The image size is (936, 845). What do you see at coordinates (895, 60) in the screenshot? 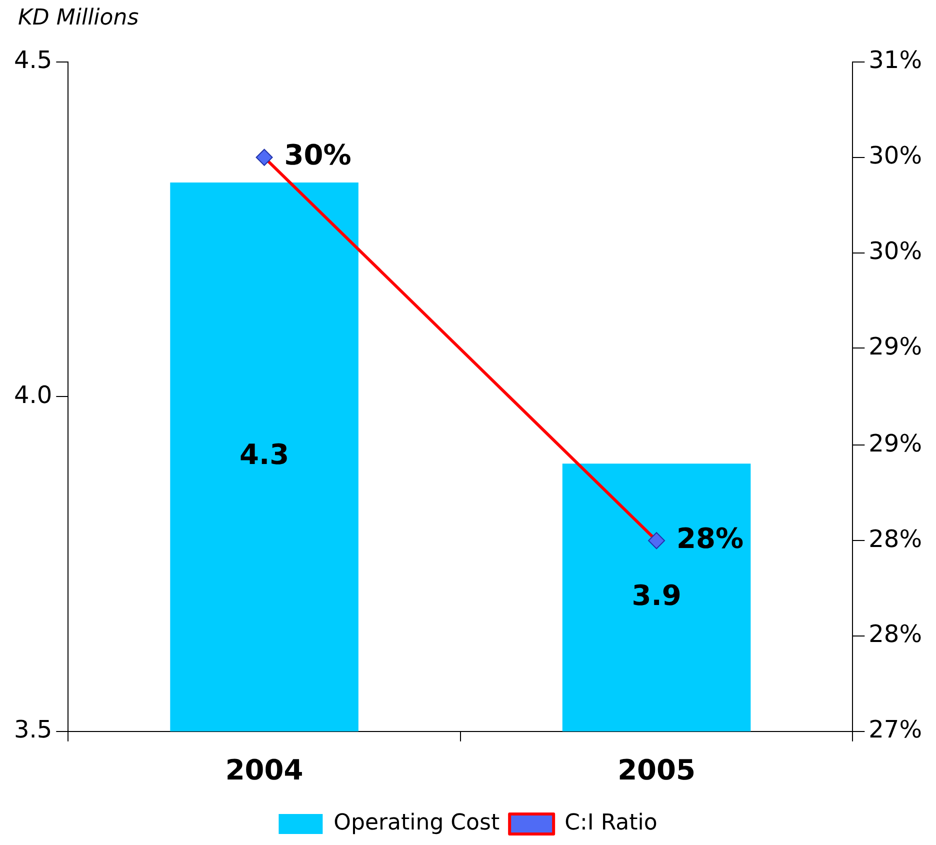
I see `y2-tick-label: 31%` at bounding box center [895, 60].